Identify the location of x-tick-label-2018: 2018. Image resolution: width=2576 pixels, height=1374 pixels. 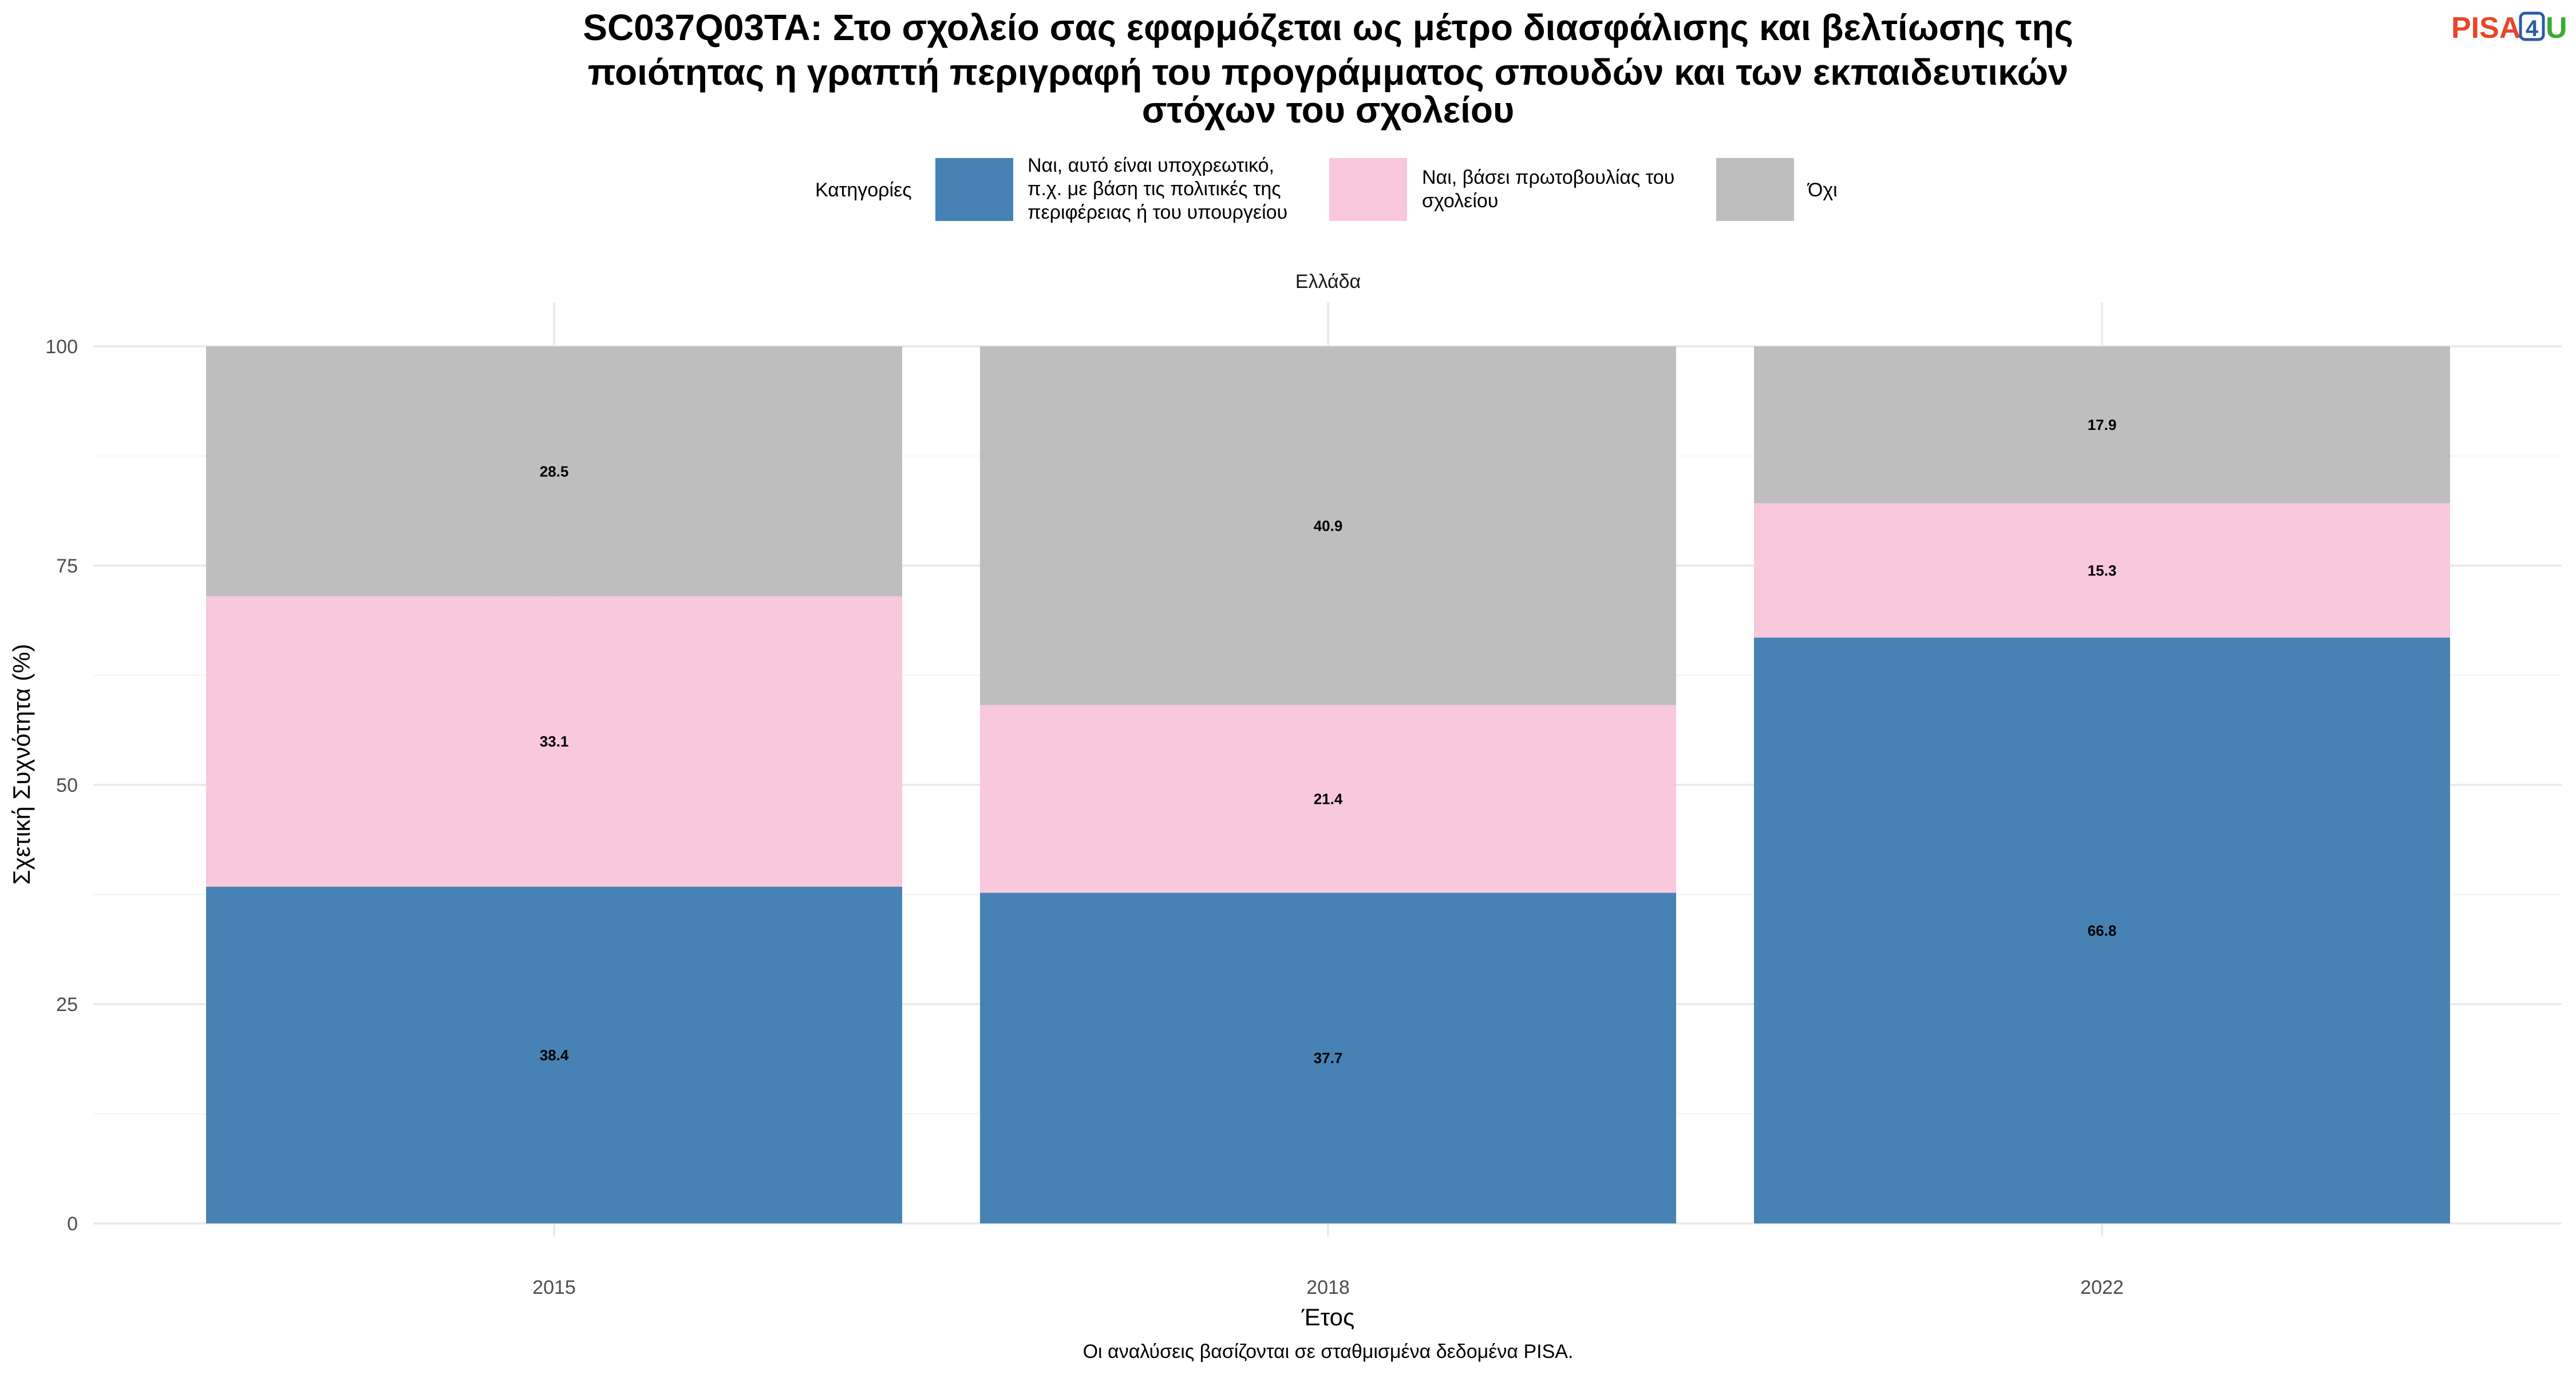
(1328, 1287).